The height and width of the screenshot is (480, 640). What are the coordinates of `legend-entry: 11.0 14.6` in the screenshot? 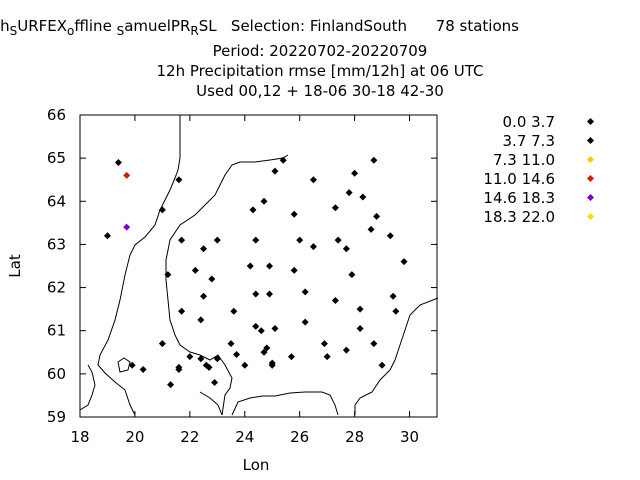 It's located at (530, 179).